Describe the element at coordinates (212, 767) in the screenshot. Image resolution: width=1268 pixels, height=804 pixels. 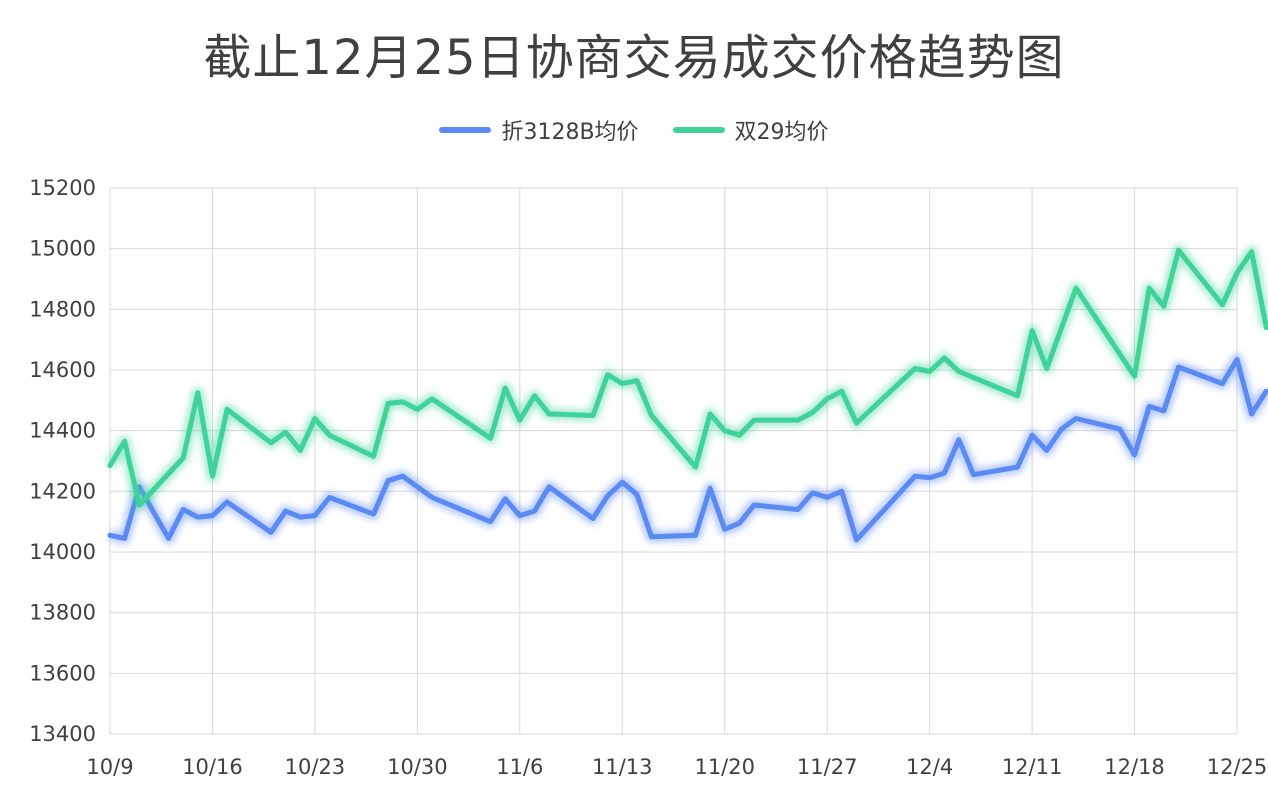
I see `x-tick-label: 10/16` at that location.